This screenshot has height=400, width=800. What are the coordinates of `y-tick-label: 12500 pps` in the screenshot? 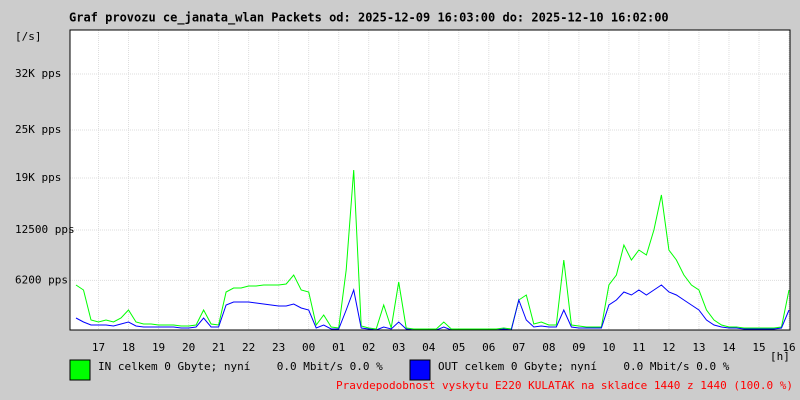 It's located at (45, 229).